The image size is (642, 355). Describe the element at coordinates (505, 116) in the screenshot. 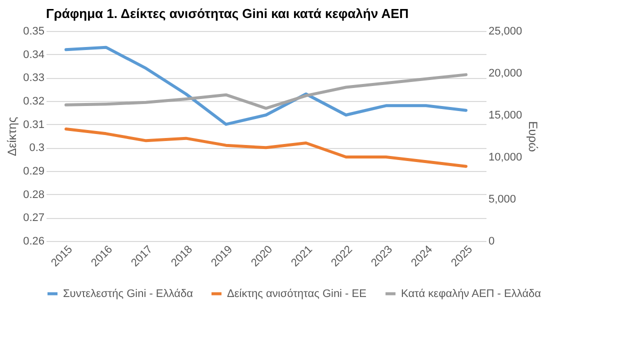

I see `y2-tick-label: 15,000` at that location.